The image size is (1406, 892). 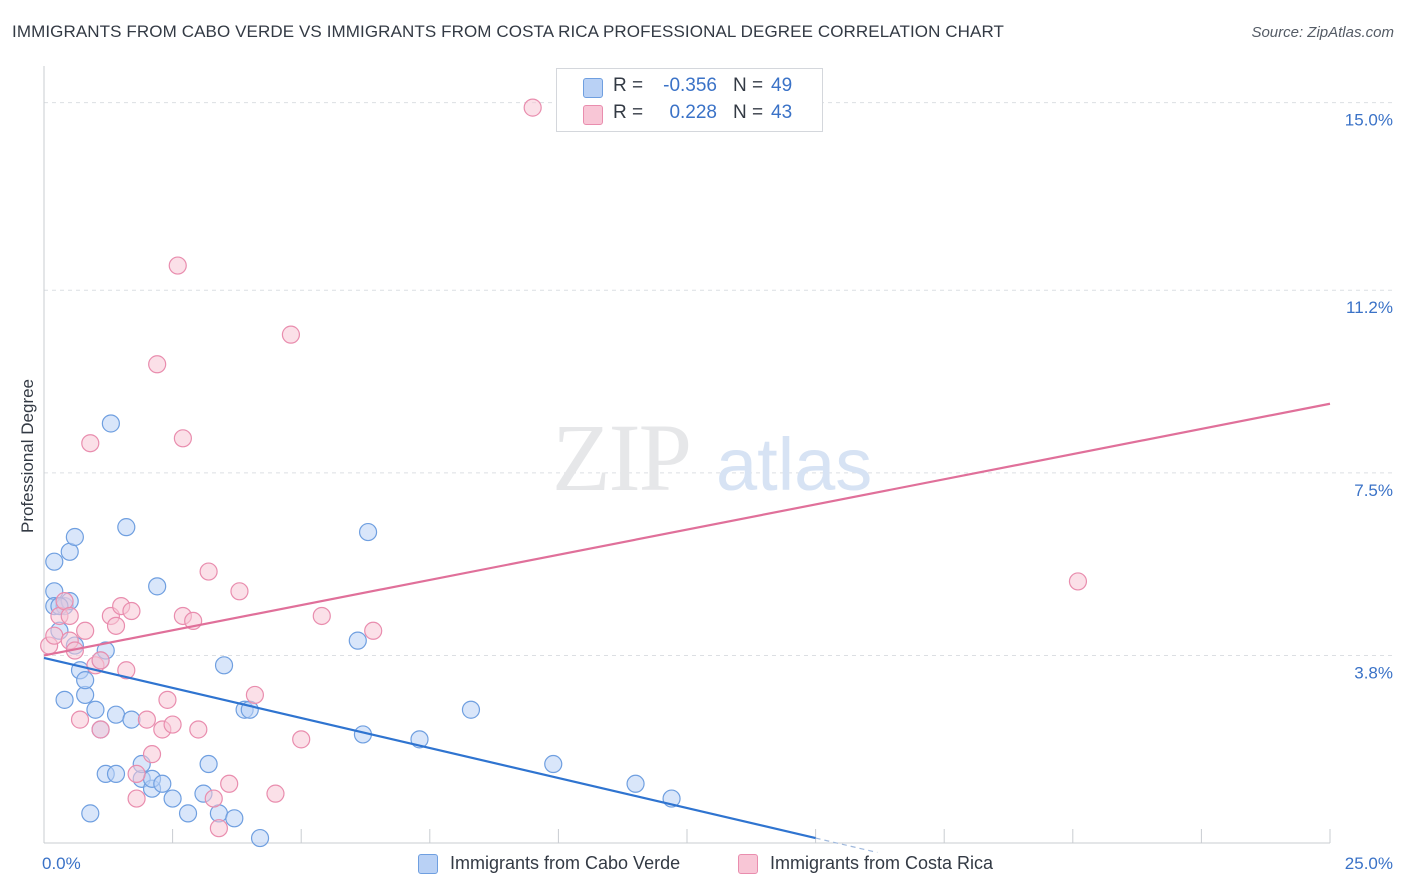 I want to click on bottom-legend-swatch-blue, so click(x=428, y=864).